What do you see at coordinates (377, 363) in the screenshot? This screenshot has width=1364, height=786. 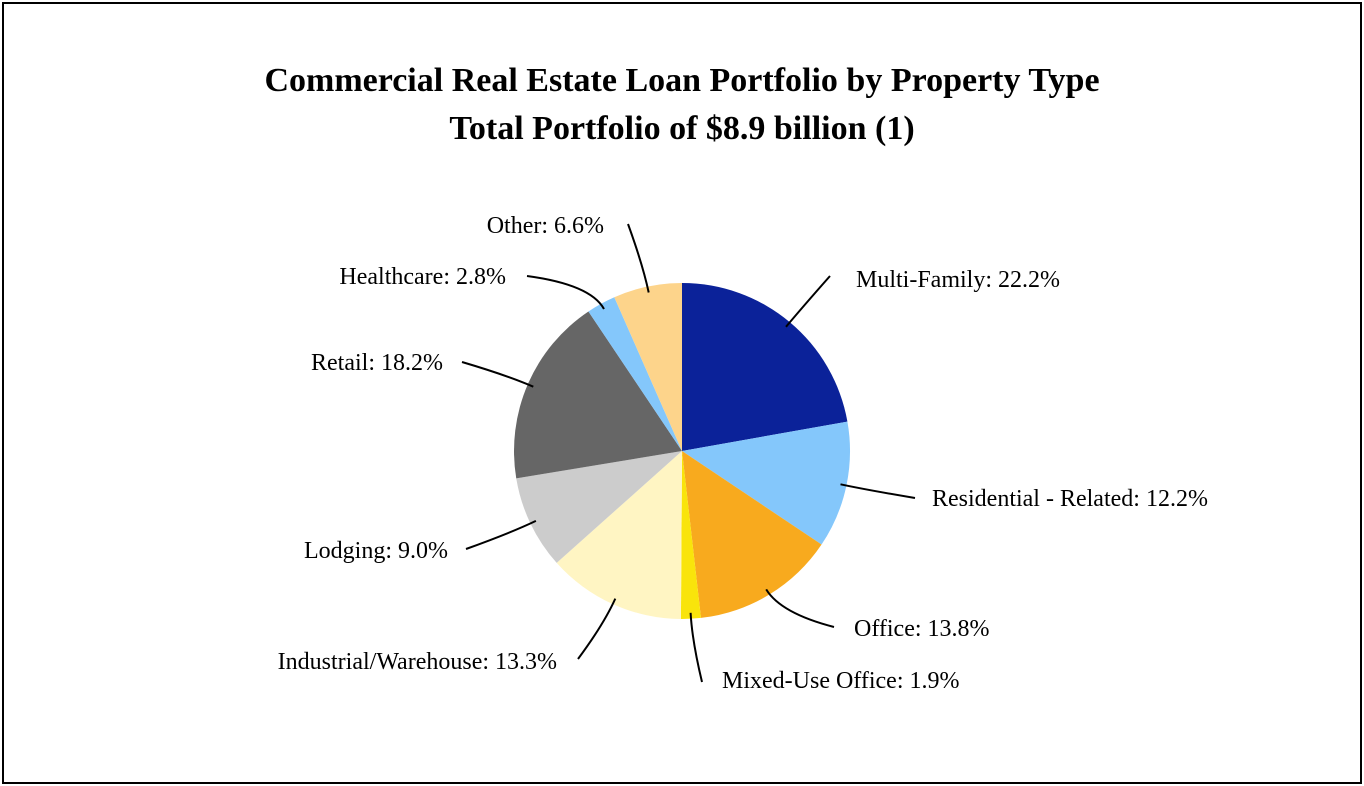 I see `slice-label: Retail: 18.2%` at bounding box center [377, 363].